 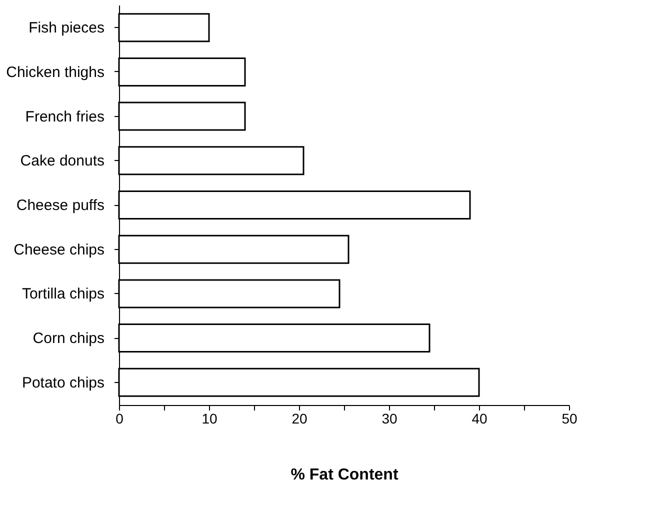 I want to click on y-tick-label: Fish pieces, so click(x=66, y=28).